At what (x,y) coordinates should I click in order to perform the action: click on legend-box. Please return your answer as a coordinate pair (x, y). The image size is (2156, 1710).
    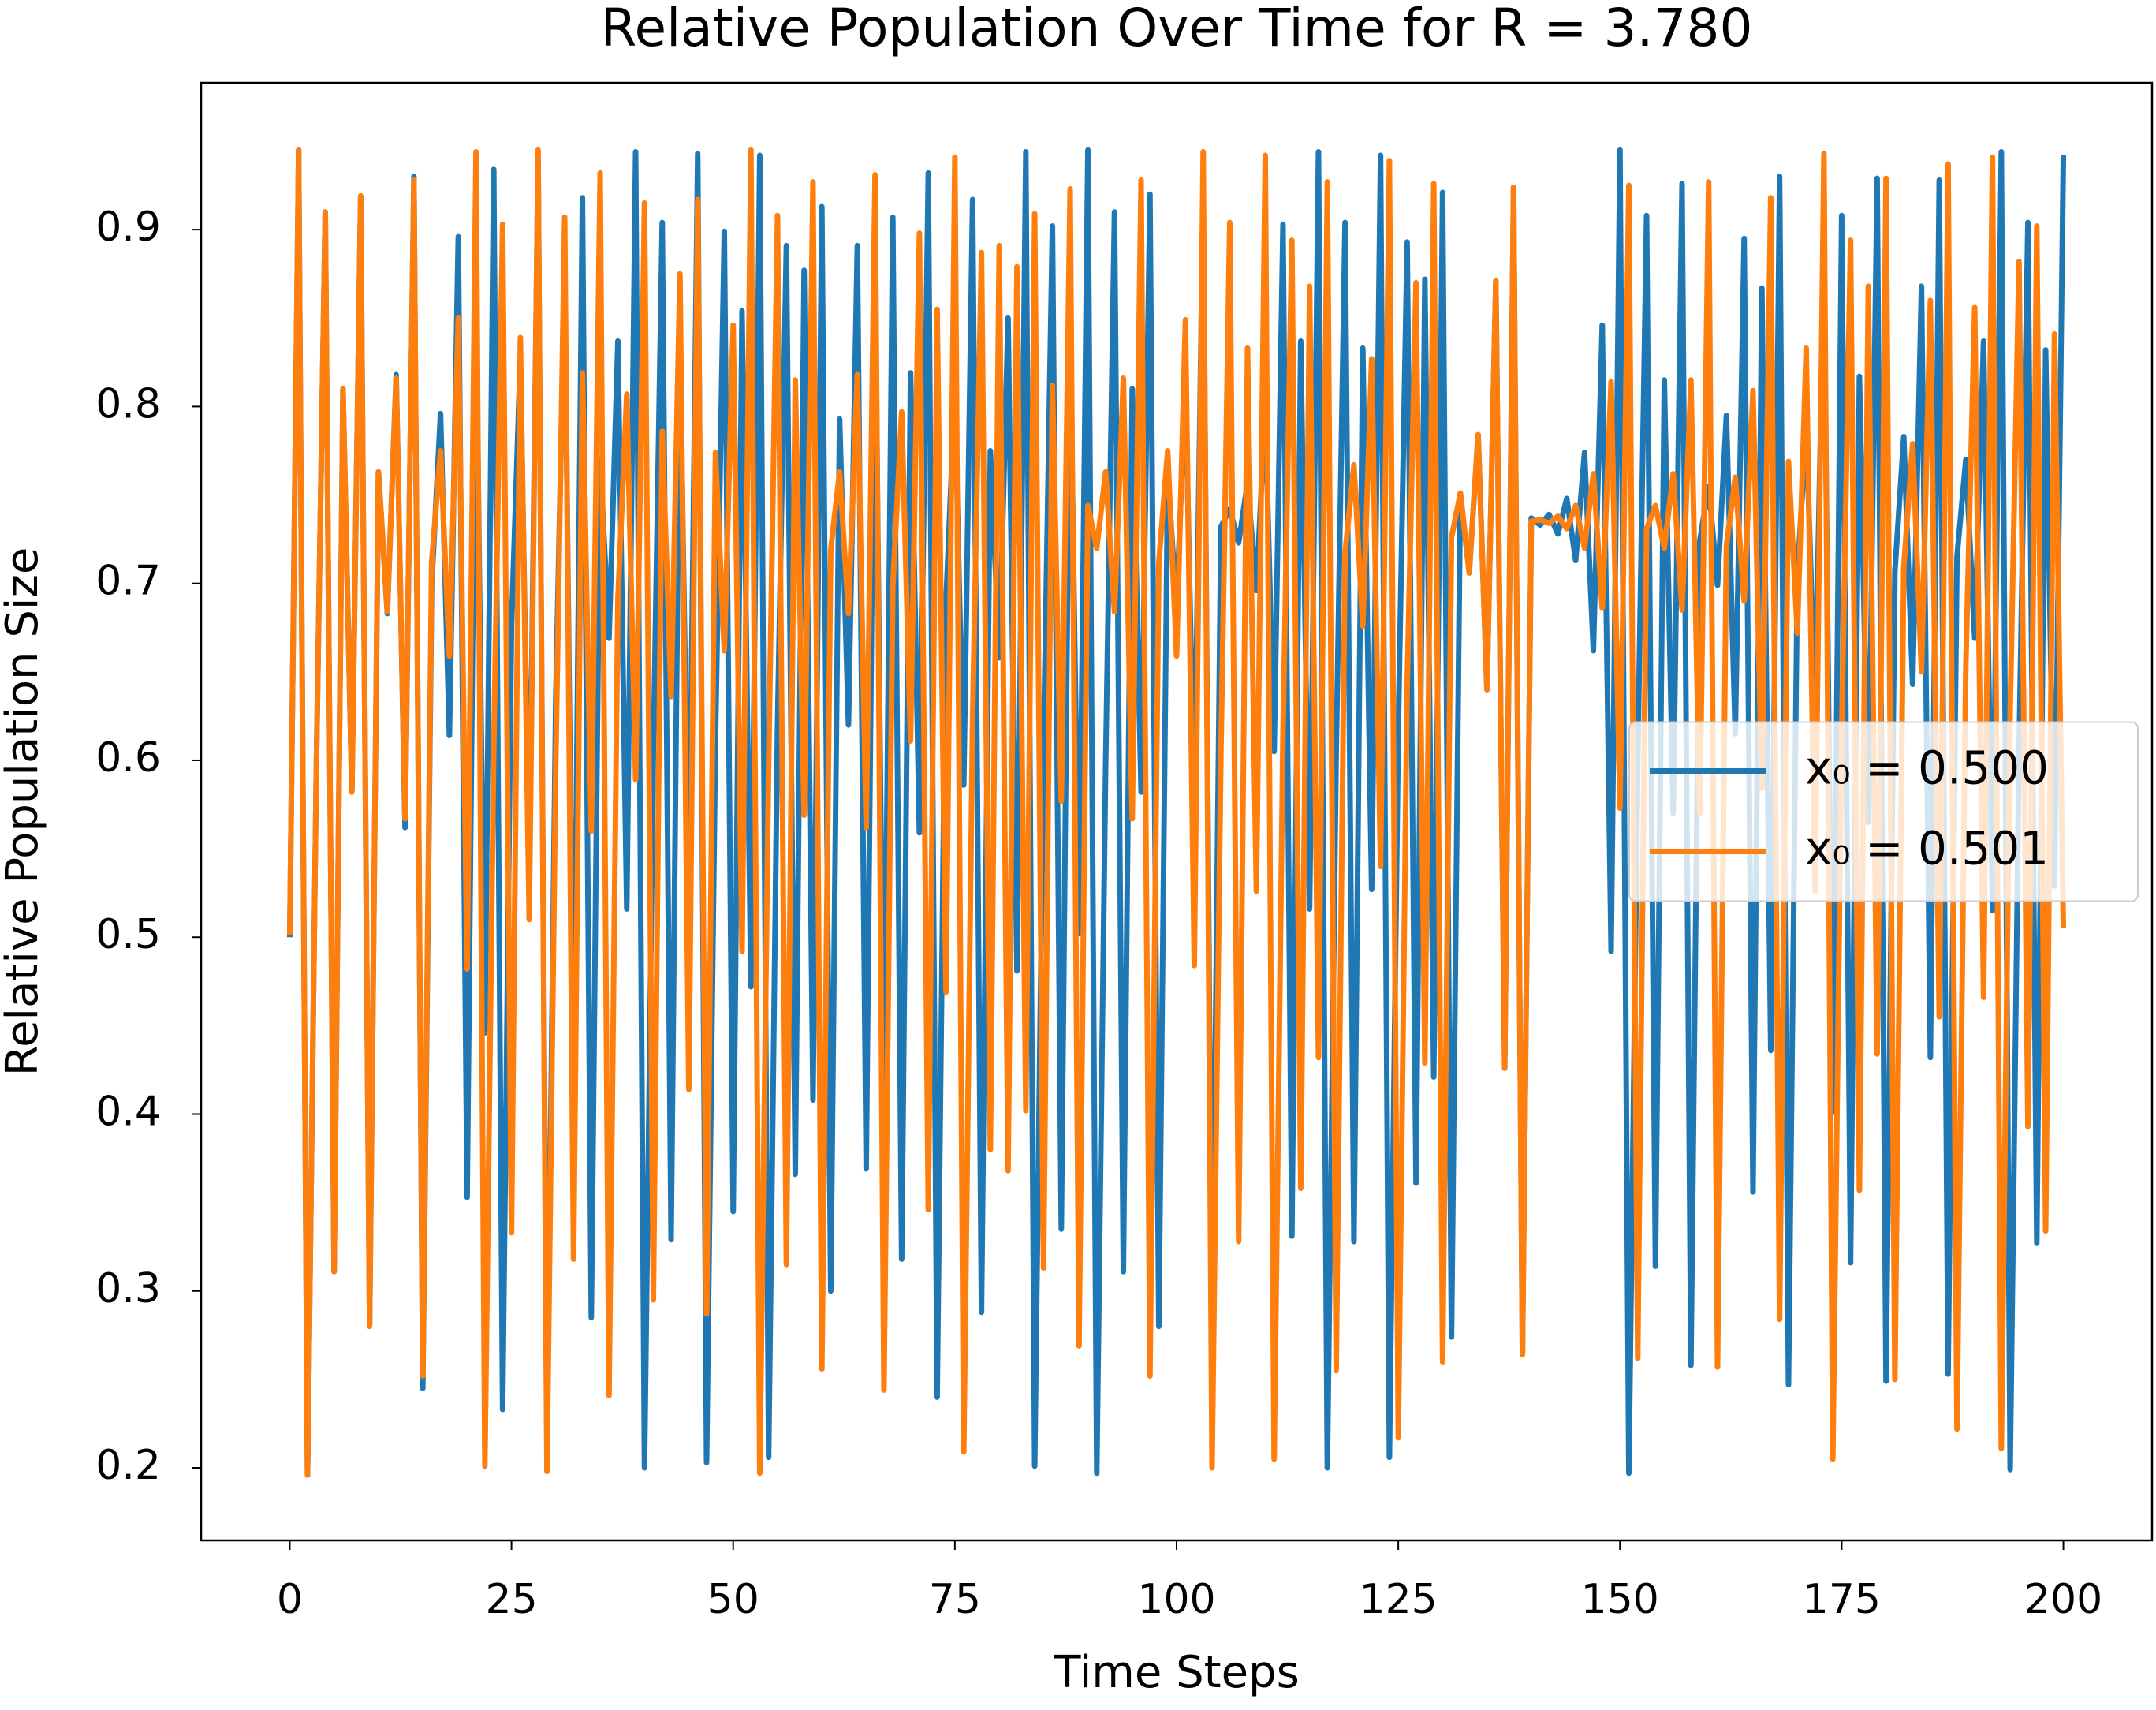
    Looking at the image, I should click on (1884, 811).